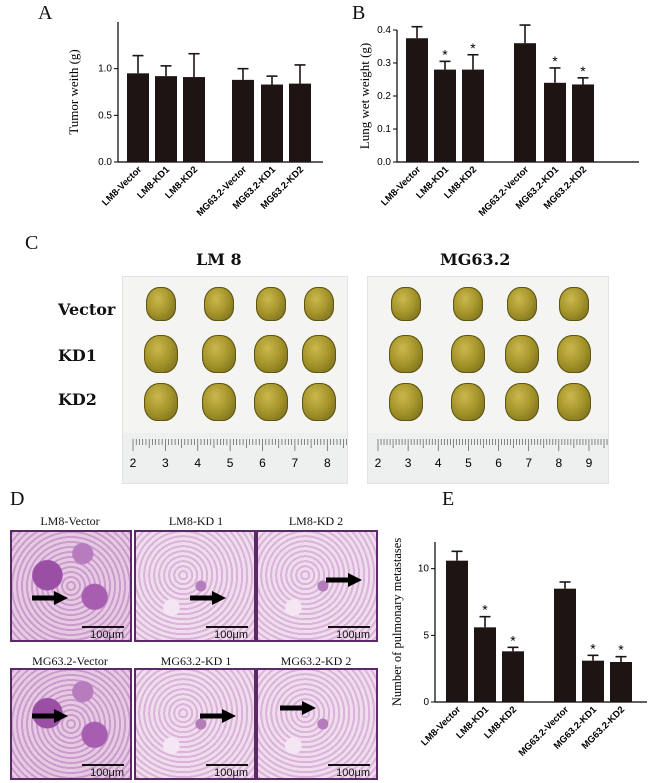  I want to click on ruler-body, so click(235, 458).